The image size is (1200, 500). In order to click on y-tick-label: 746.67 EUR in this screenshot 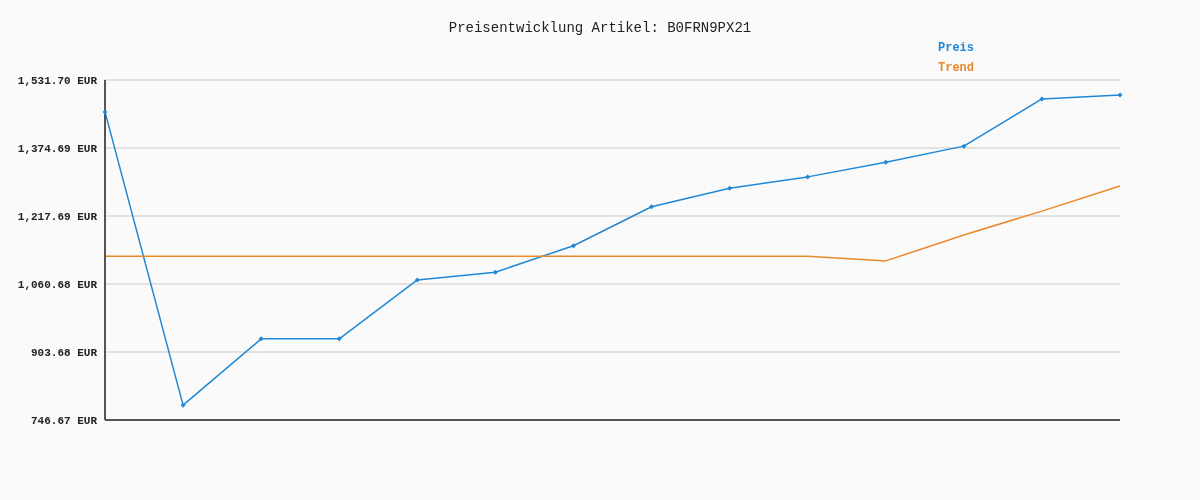, I will do `click(64, 420)`.